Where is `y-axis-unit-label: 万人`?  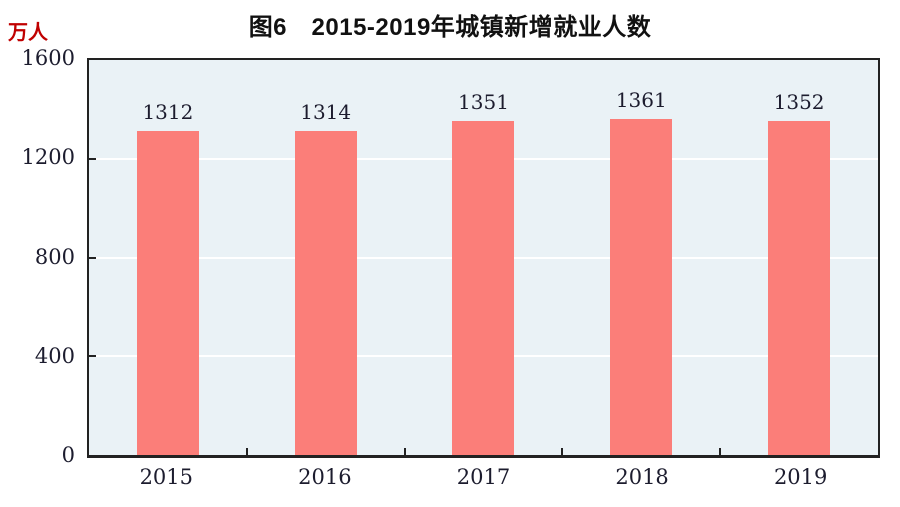
y-axis-unit-label: 万人 is located at coordinates (28, 33).